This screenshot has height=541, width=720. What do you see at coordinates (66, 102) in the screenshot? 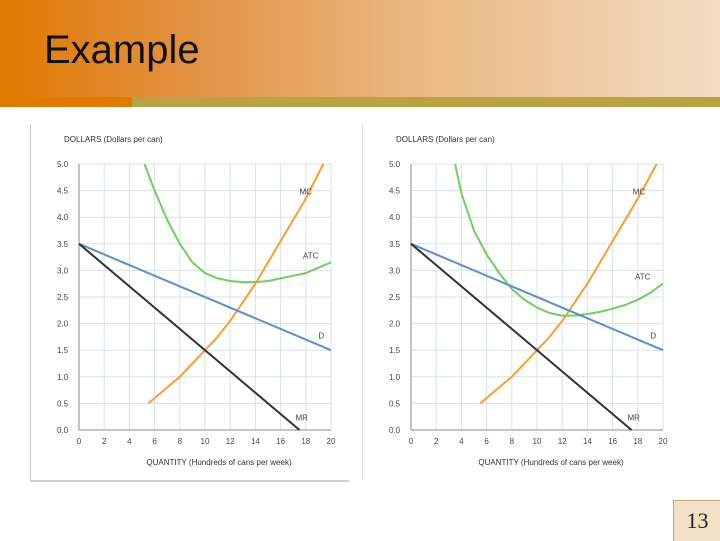
I see `accent-band-left` at bounding box center [66, 102].